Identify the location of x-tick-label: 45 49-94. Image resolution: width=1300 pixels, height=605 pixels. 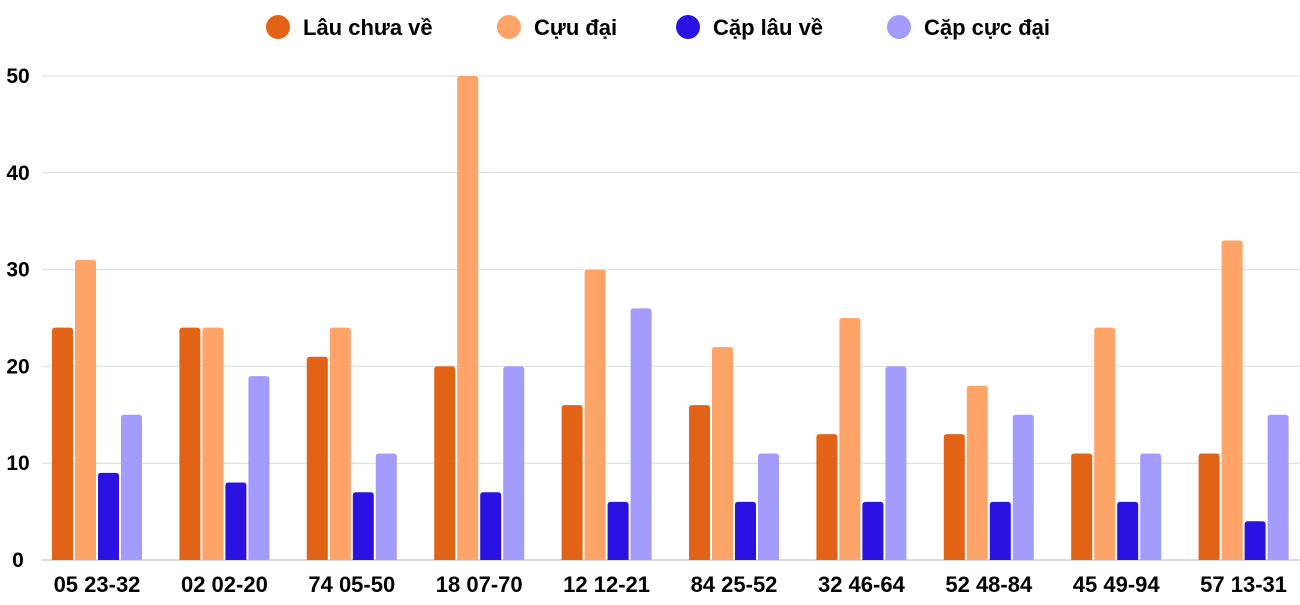
(1117, 584).